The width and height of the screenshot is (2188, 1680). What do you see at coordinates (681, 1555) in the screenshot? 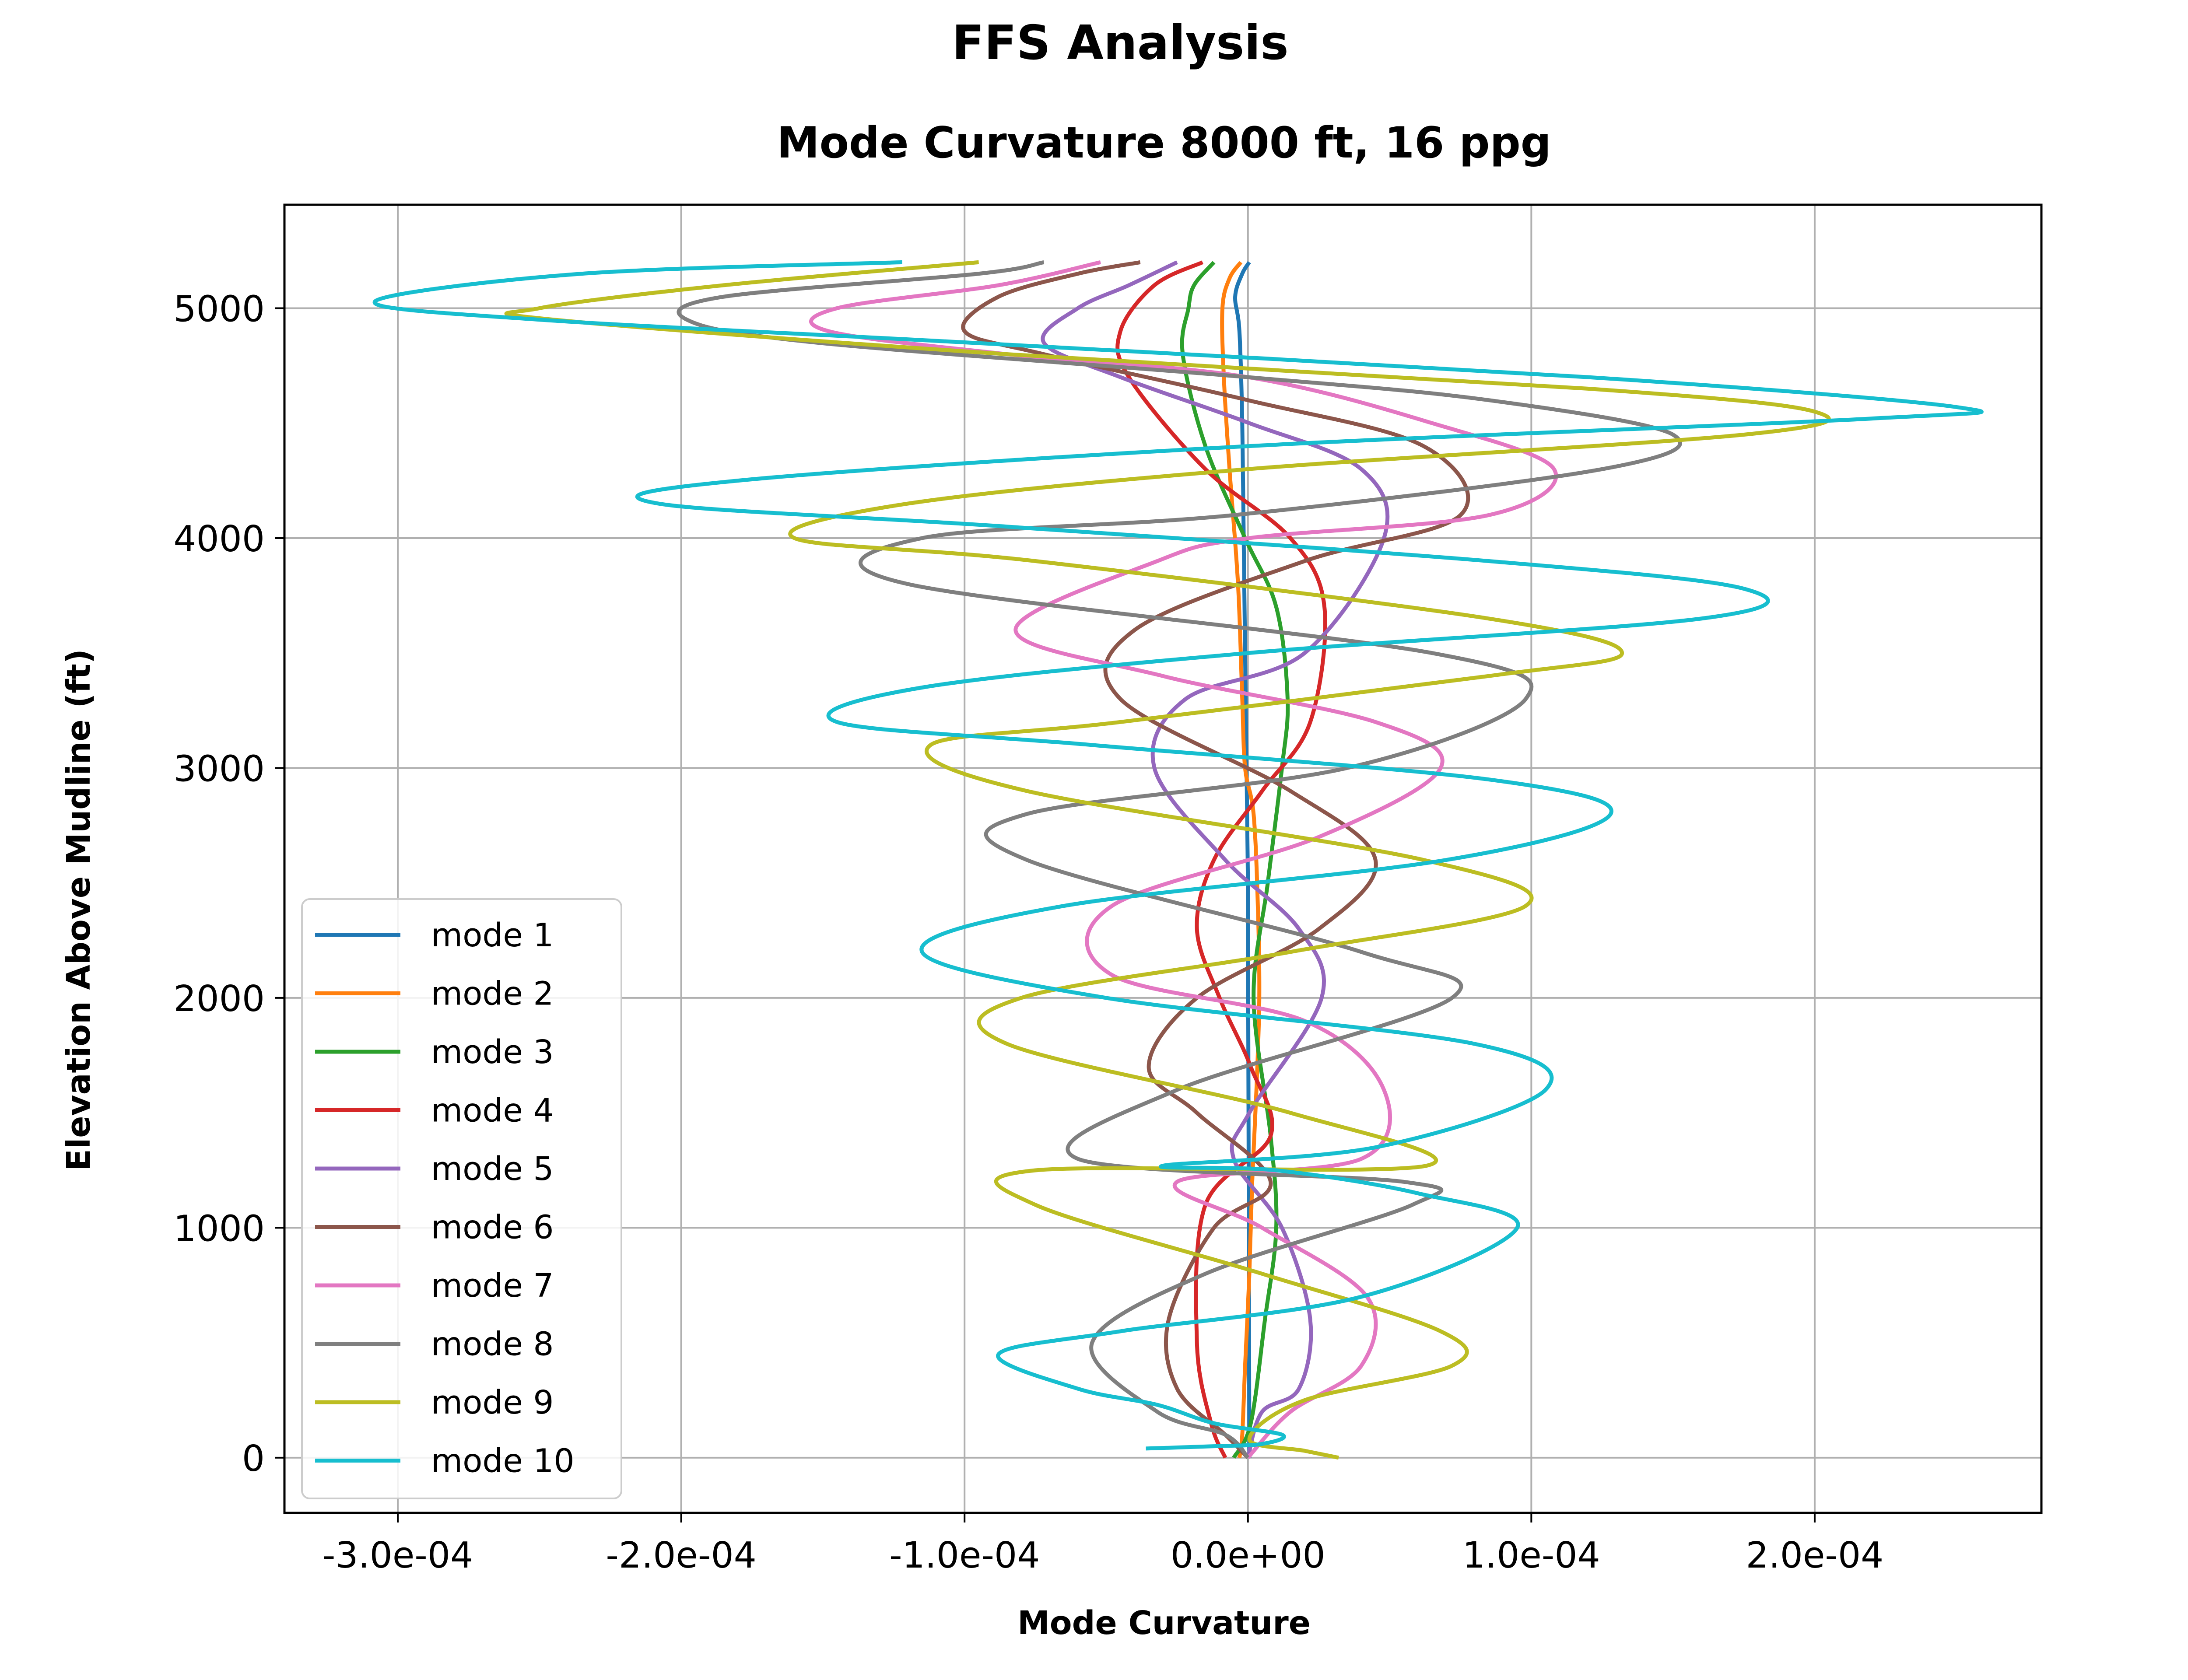
I see `x-tick-label: -2.0e-04` at bounding box center [681, 1555].